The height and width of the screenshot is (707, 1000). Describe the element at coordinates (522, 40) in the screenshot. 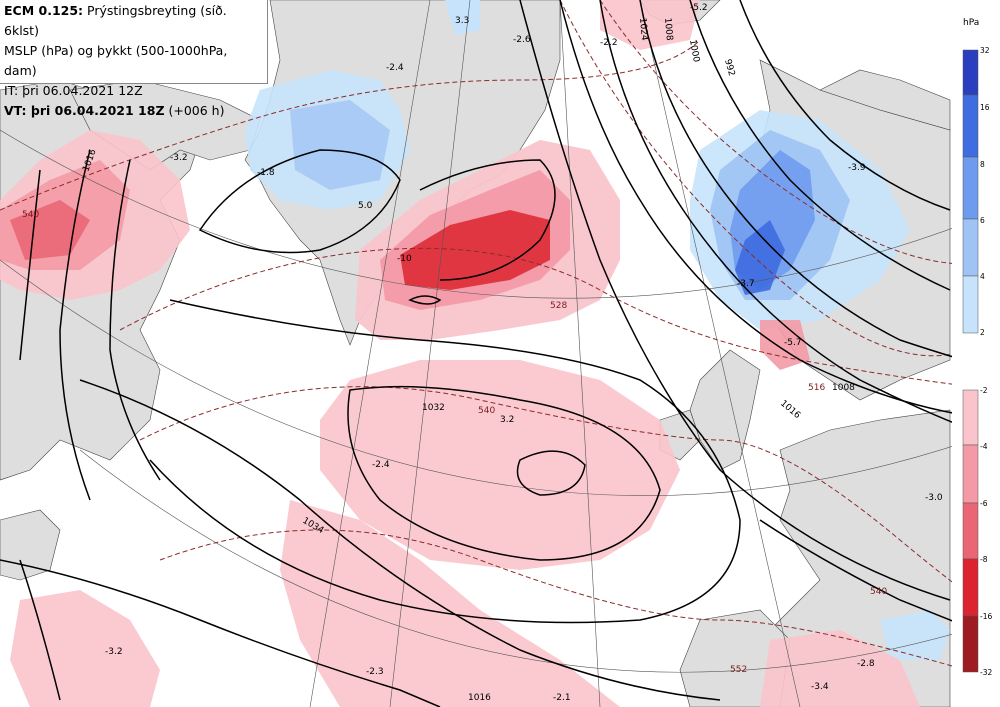

I see `label-change-2-6: -2.6` at that location.